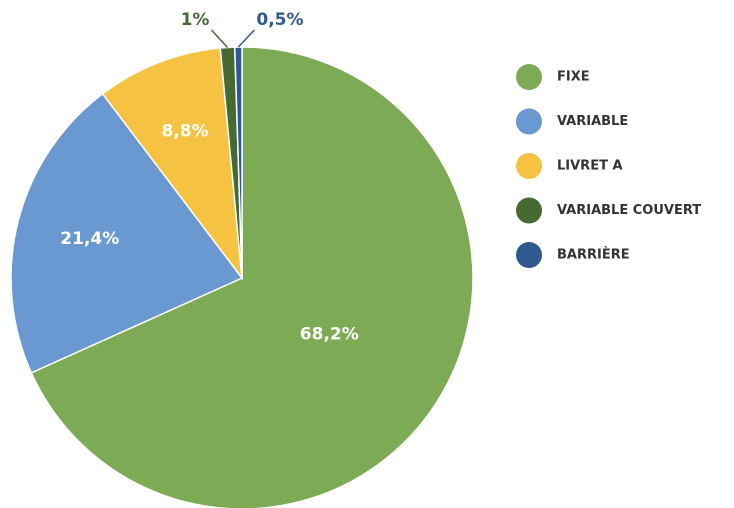  I want to click on legend-label: LIVRET A, so click(590, 166).